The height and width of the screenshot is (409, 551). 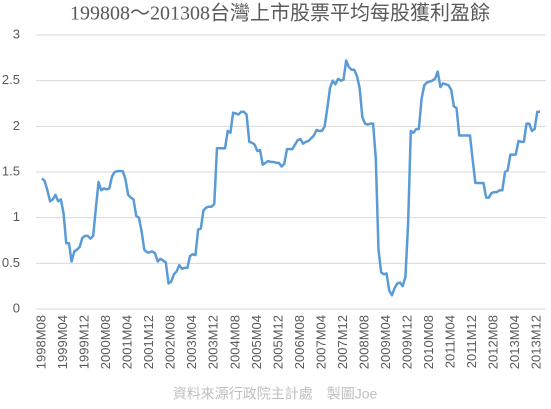 What do you see at coordinates (127, 342) in the screenshot?
I see `x-tick-label: 2001M04` at bounding box center [127, 342].